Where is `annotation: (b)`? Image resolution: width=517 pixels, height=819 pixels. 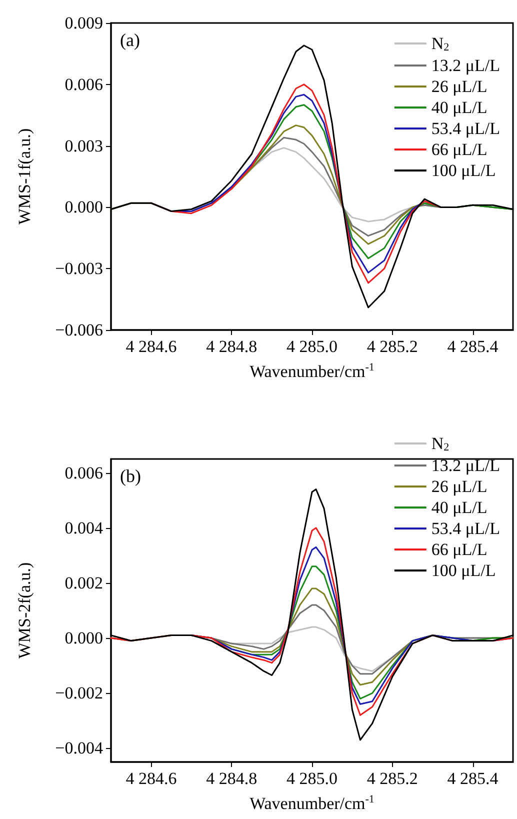 annotation: (b) is located at coordinates (130, 476).